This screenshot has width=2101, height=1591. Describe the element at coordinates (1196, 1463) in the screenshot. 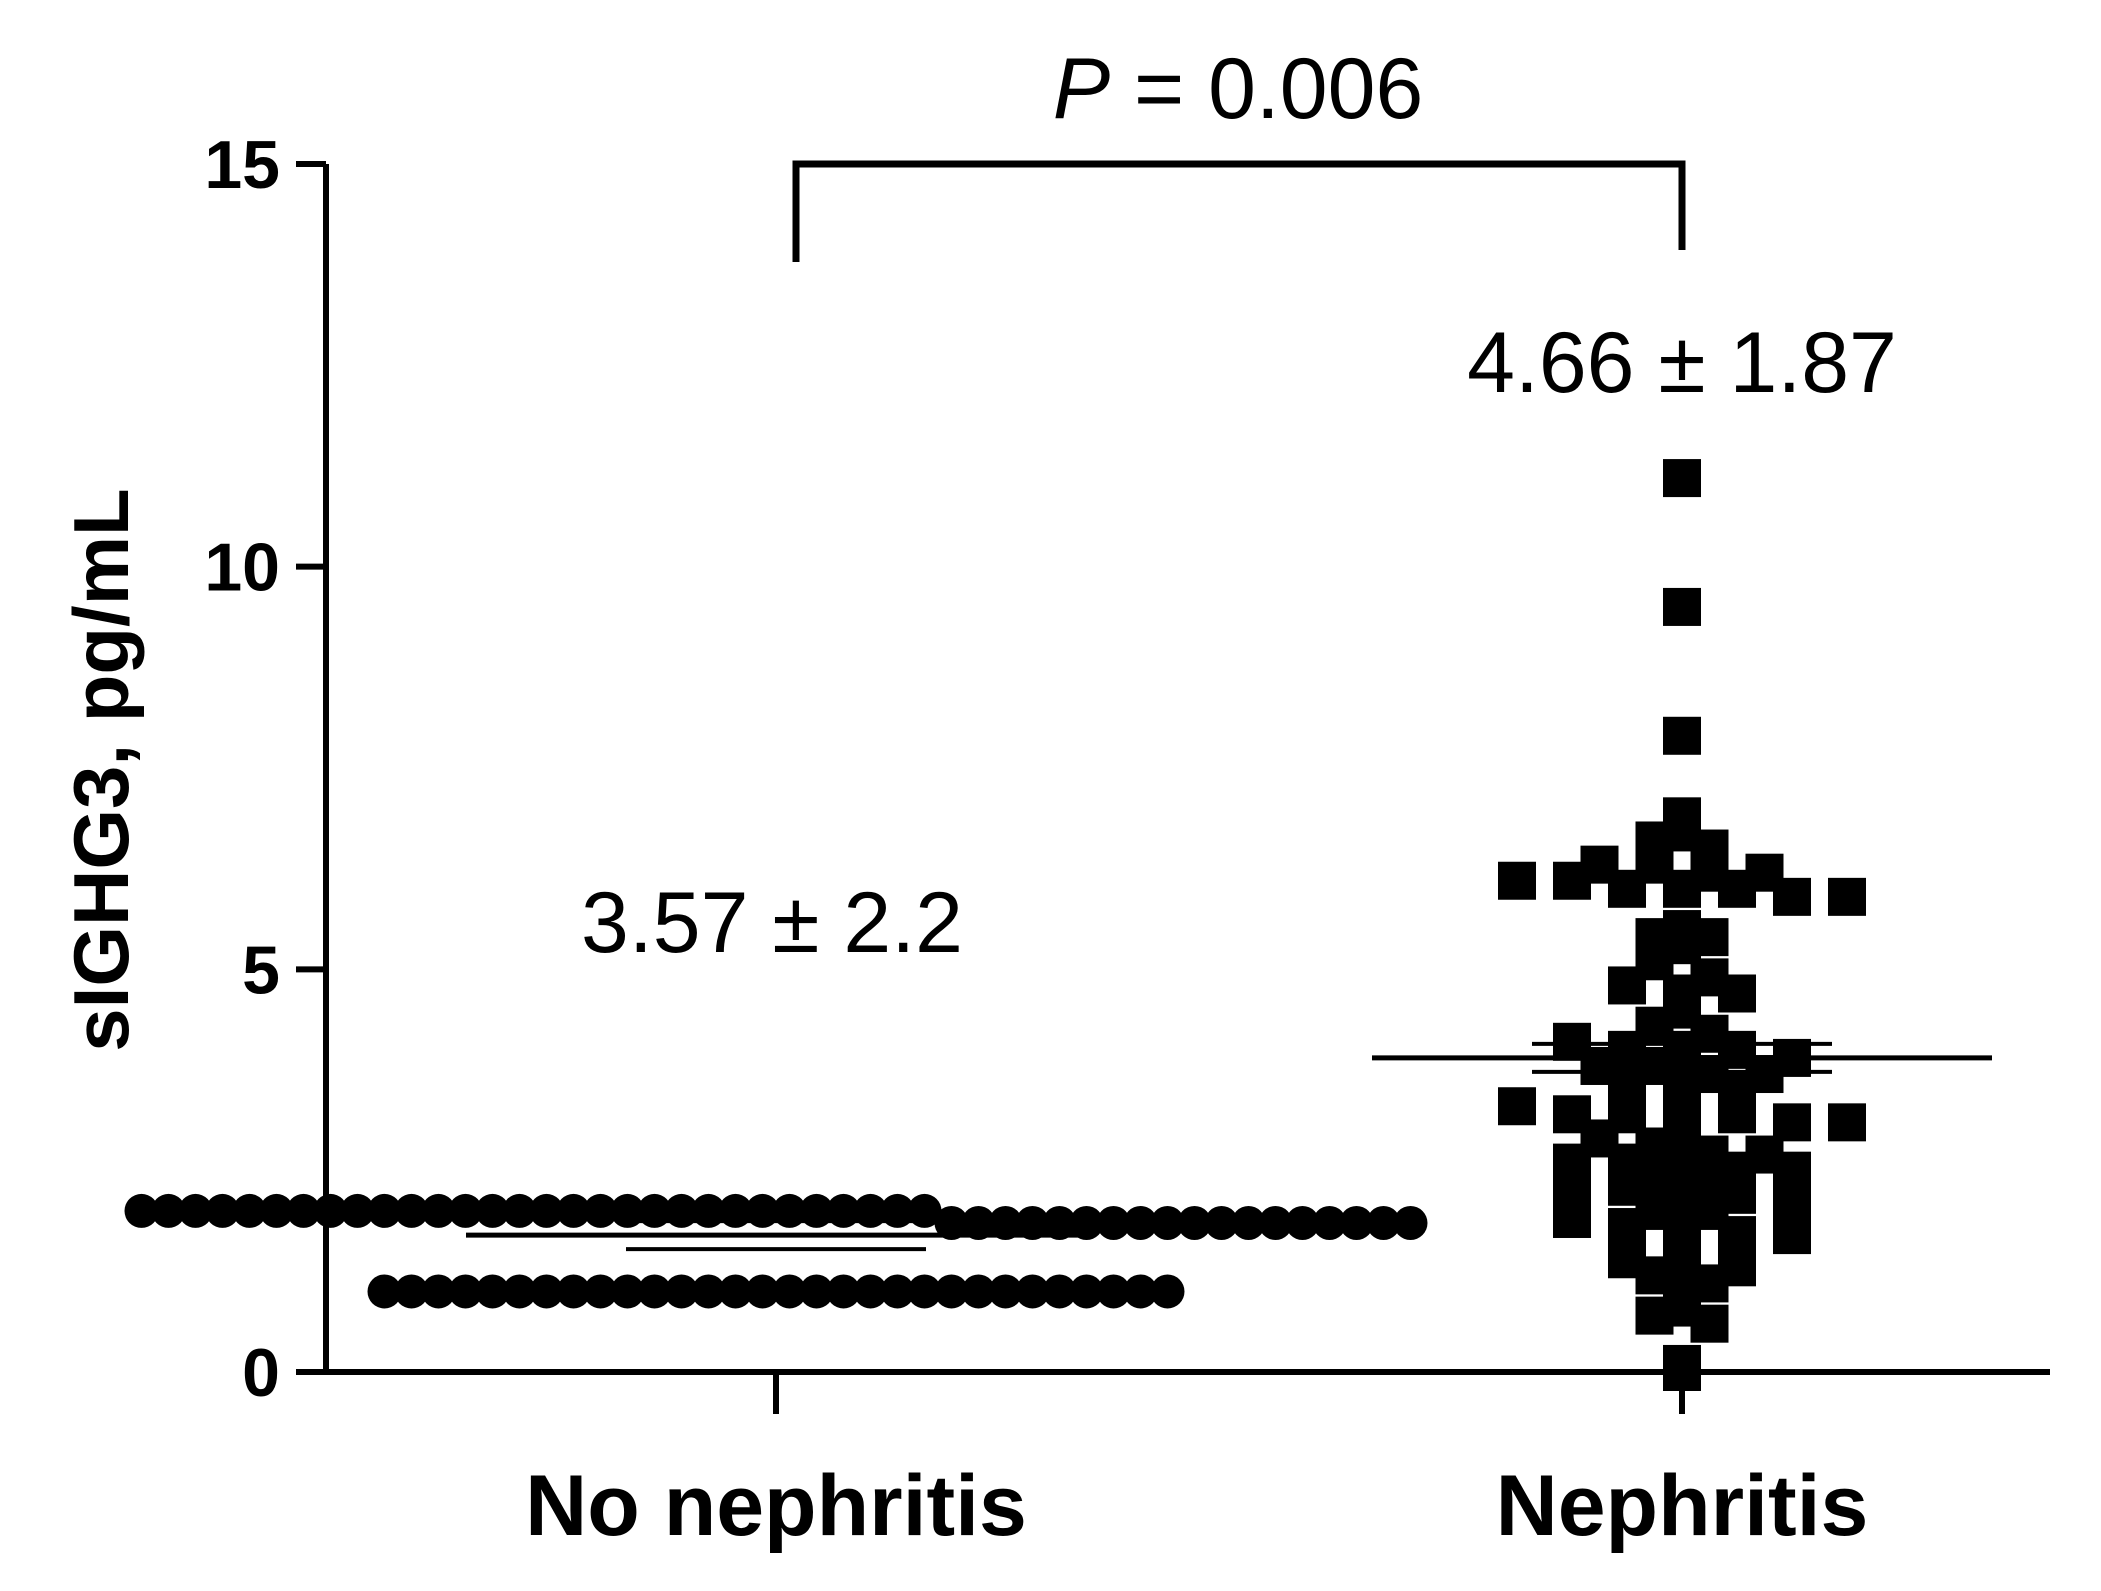

I see `x-ticks: No nephritis Nephritis` at that location.